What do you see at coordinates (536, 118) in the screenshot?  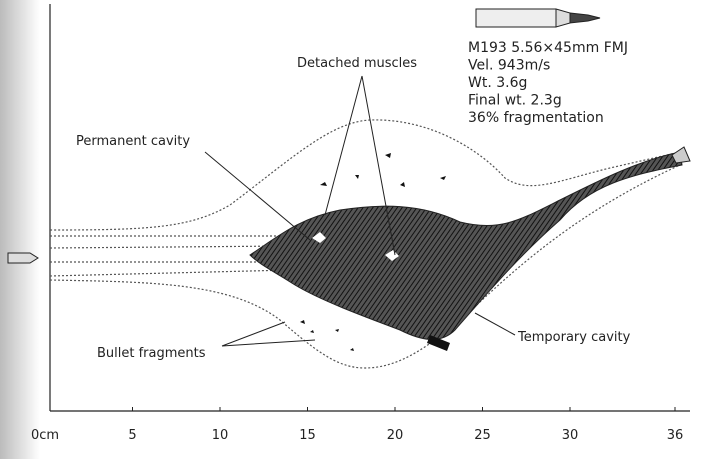 I see `info-line: 36% fragmentation` at bounding box center [536, 118].